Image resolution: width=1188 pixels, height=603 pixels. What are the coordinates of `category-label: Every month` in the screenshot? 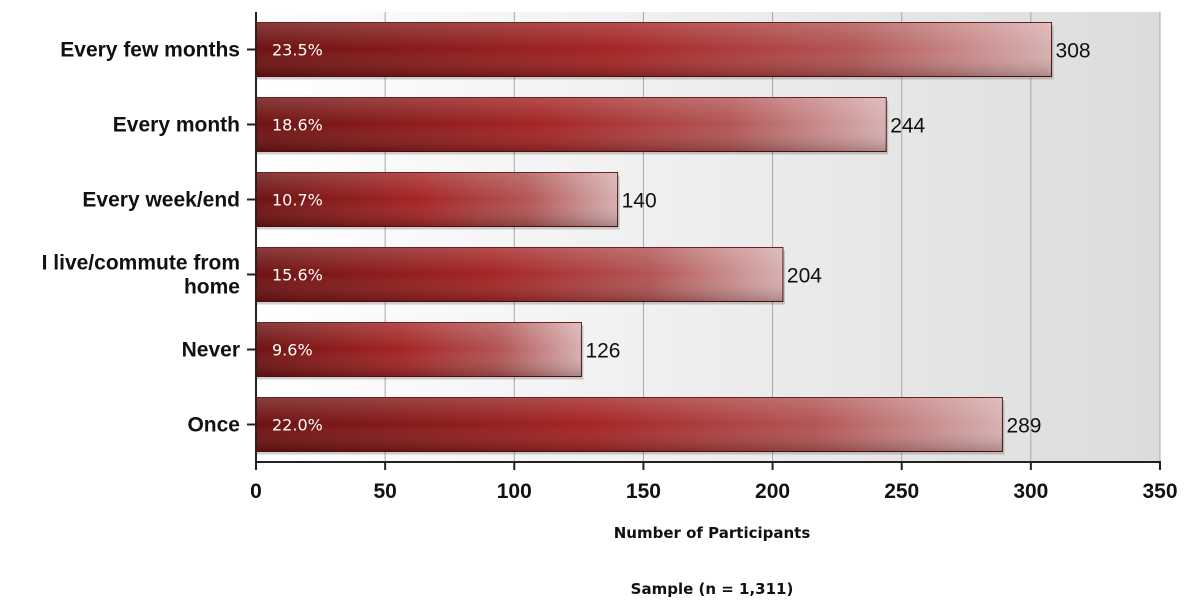 It's located at (176, 125).